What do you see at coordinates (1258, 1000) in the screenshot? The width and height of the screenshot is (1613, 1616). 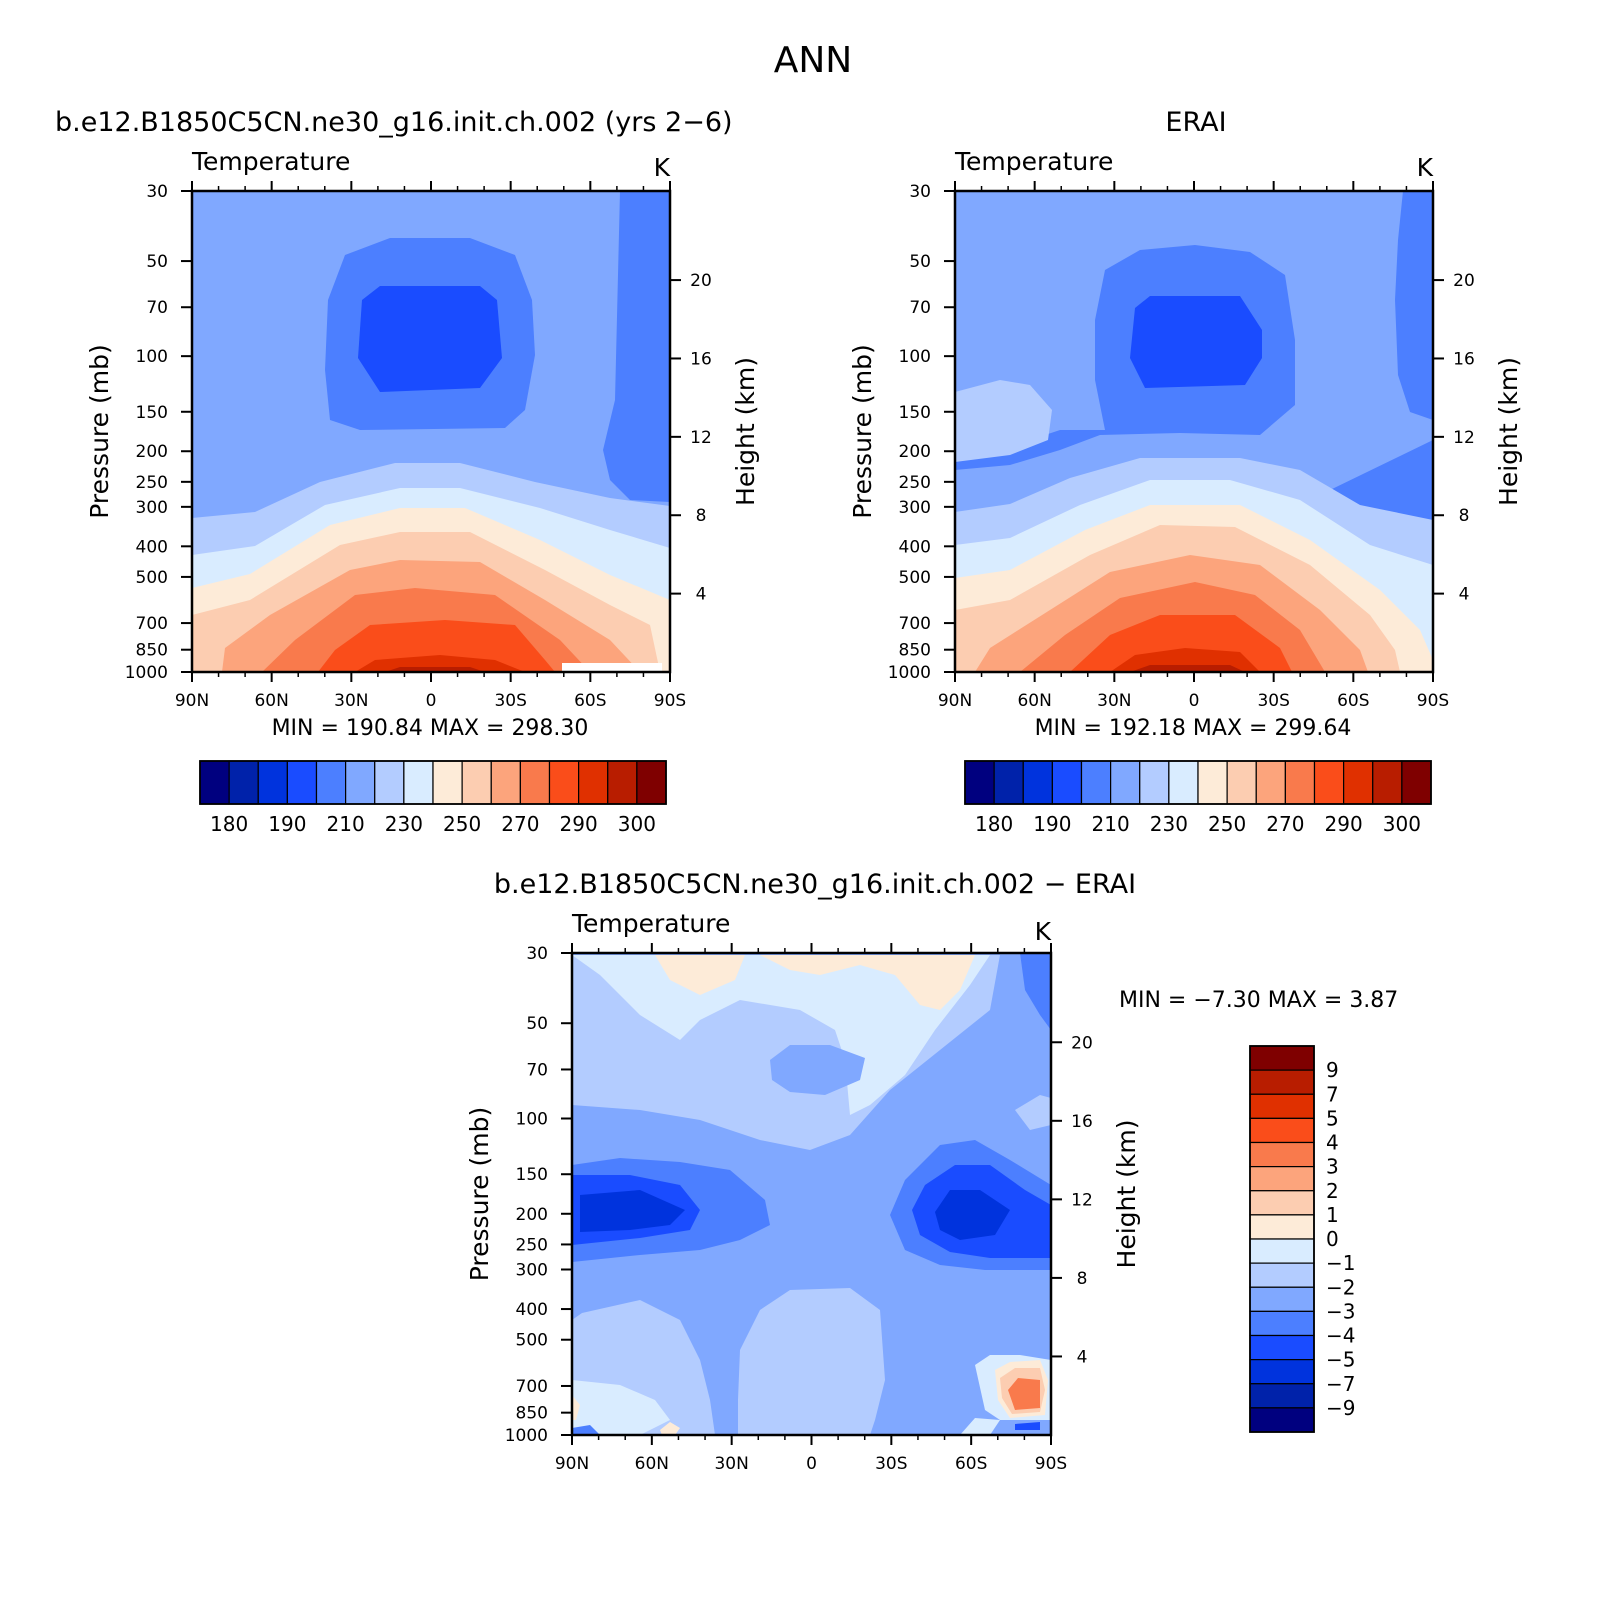 I see `min-max-readout: MIN = −7.30 MAX = 3.87` at bounding box center [1258, 1000].